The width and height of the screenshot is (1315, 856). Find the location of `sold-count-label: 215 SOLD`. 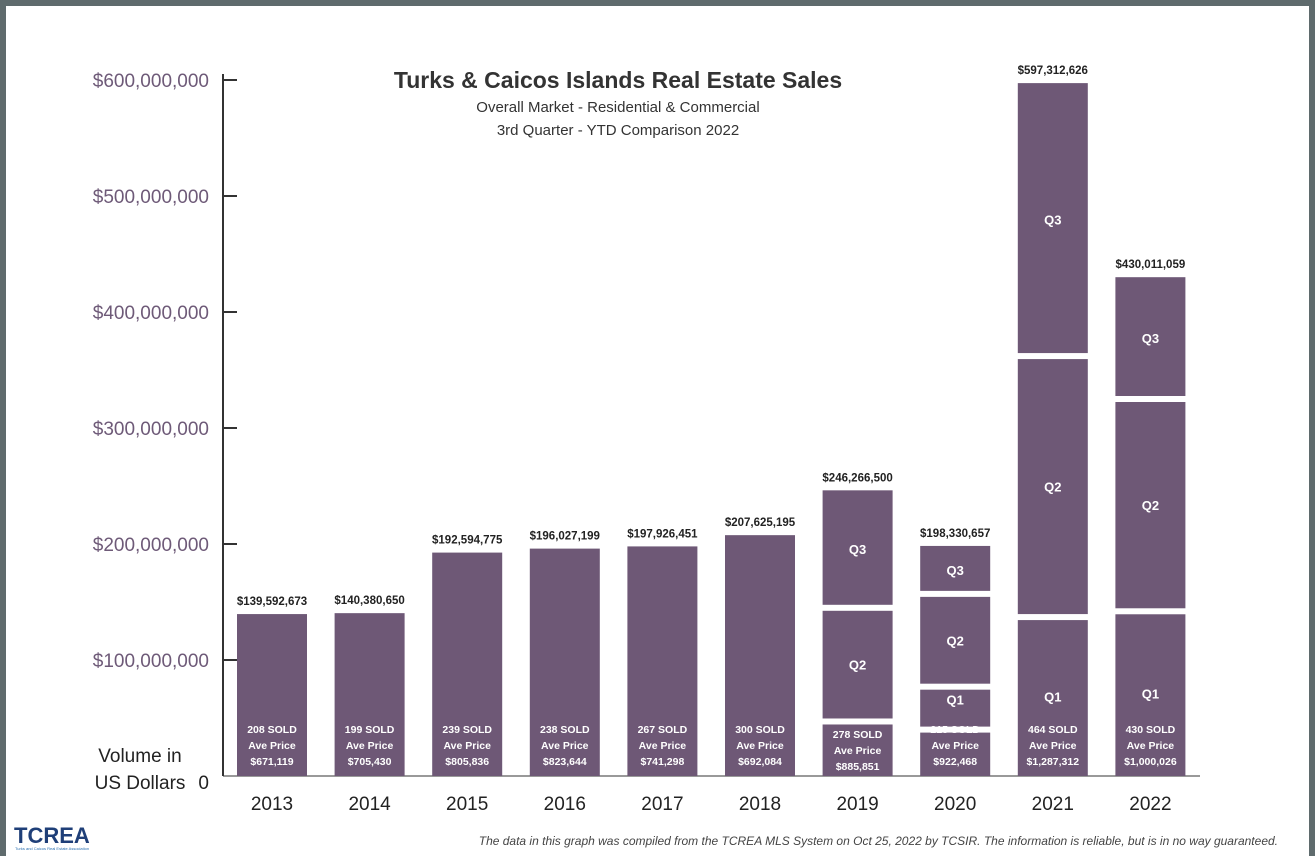

sold-count-label: 215 SOLD is located at coordinates (955, 730).